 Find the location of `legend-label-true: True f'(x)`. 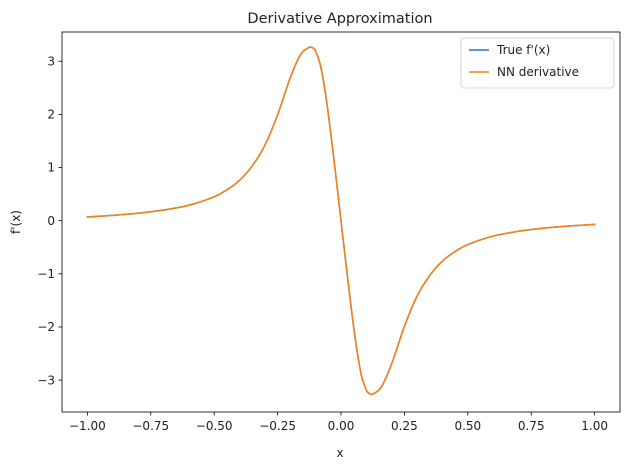

legend-label-true: True f'(x) is located at coordinates (523, 50).